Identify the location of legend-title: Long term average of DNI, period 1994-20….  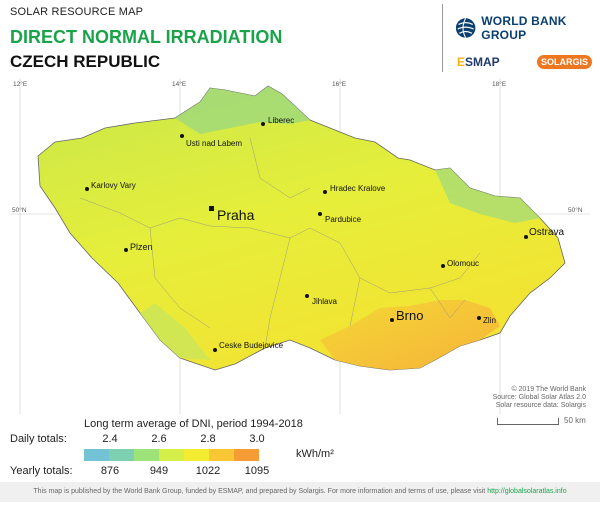
(193, 424).